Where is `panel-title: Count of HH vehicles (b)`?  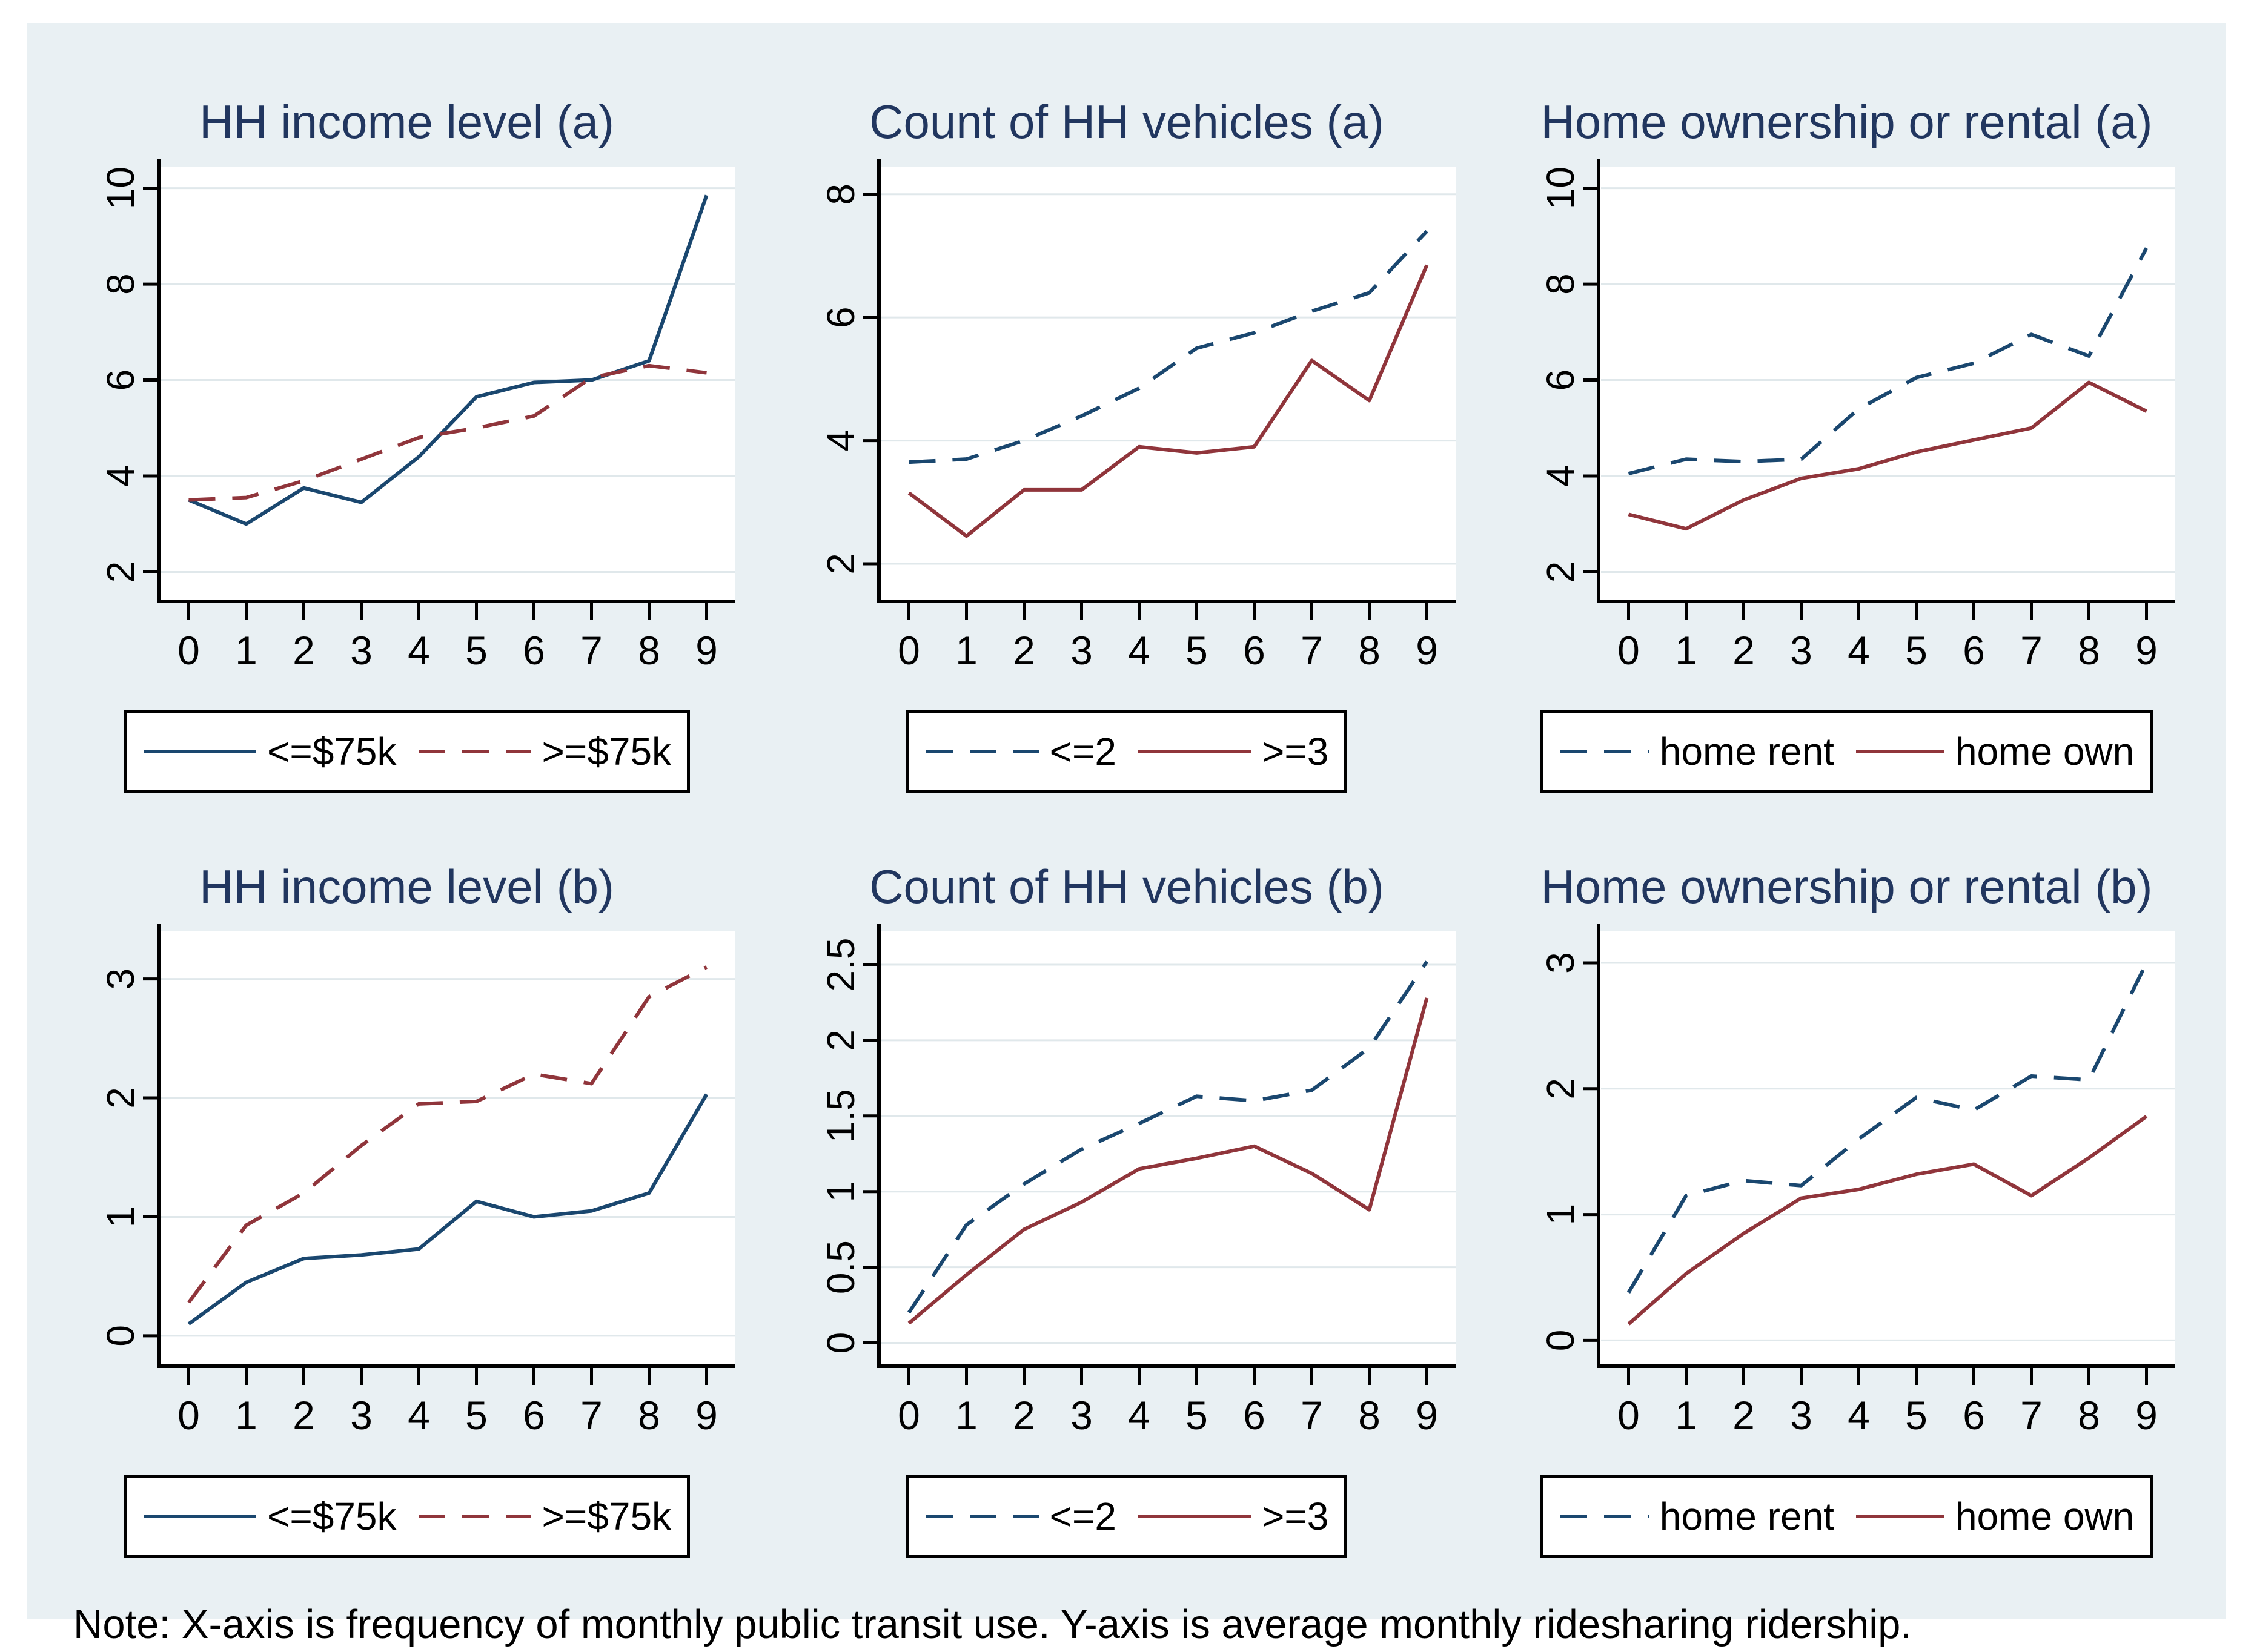
panel-title: Count of HH vehicles (b) is located at coordinates (1126, 886).